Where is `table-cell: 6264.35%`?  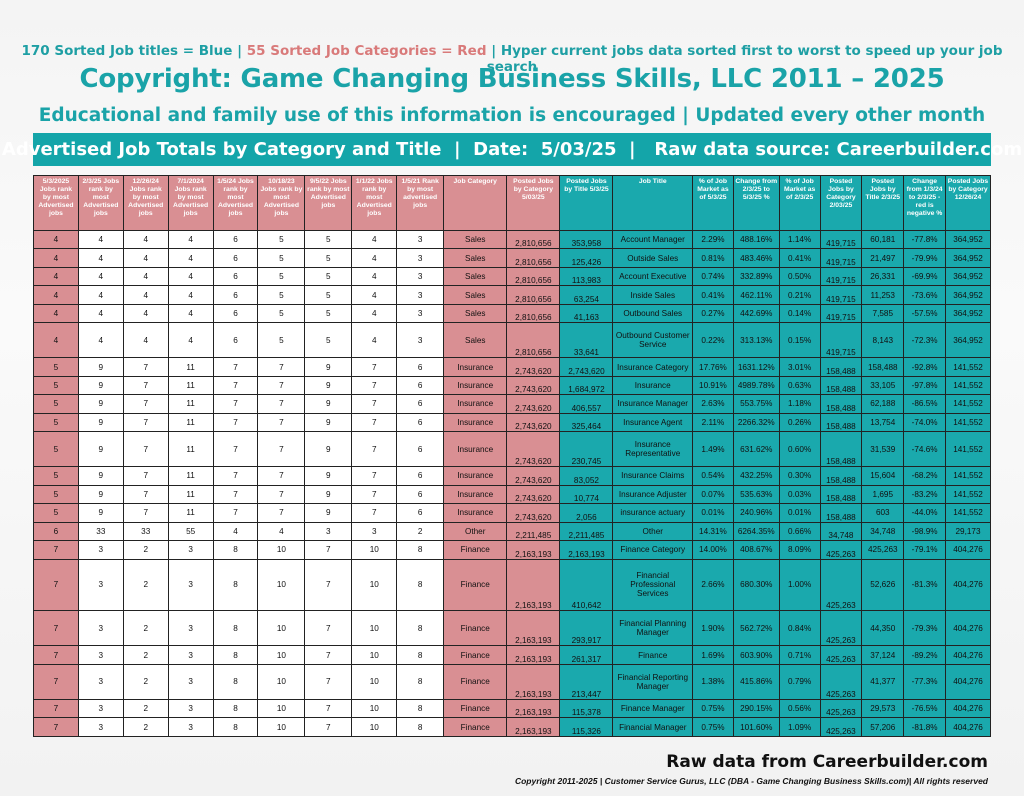 table-cell: 6264.35% is located at coordinates (756, 531).